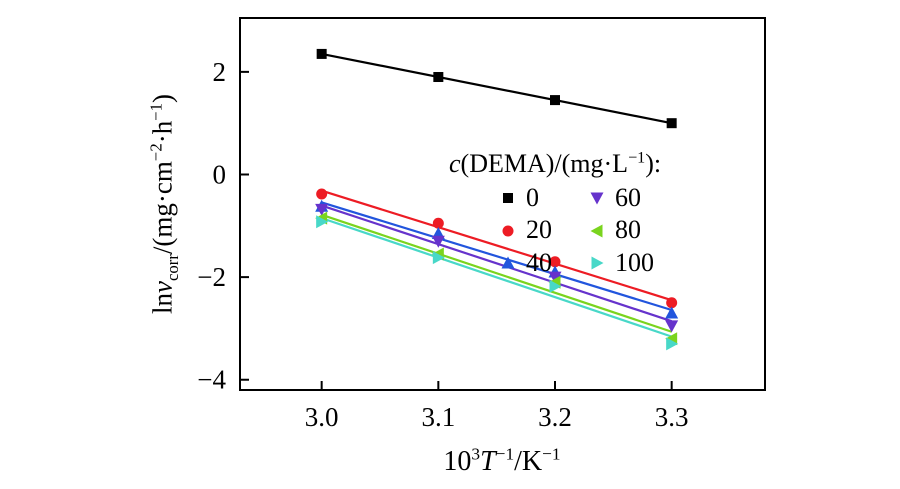 The width and height of the screenshot is (900, 489). I want to click on legend-entry-80: 80, so click(621, 230).